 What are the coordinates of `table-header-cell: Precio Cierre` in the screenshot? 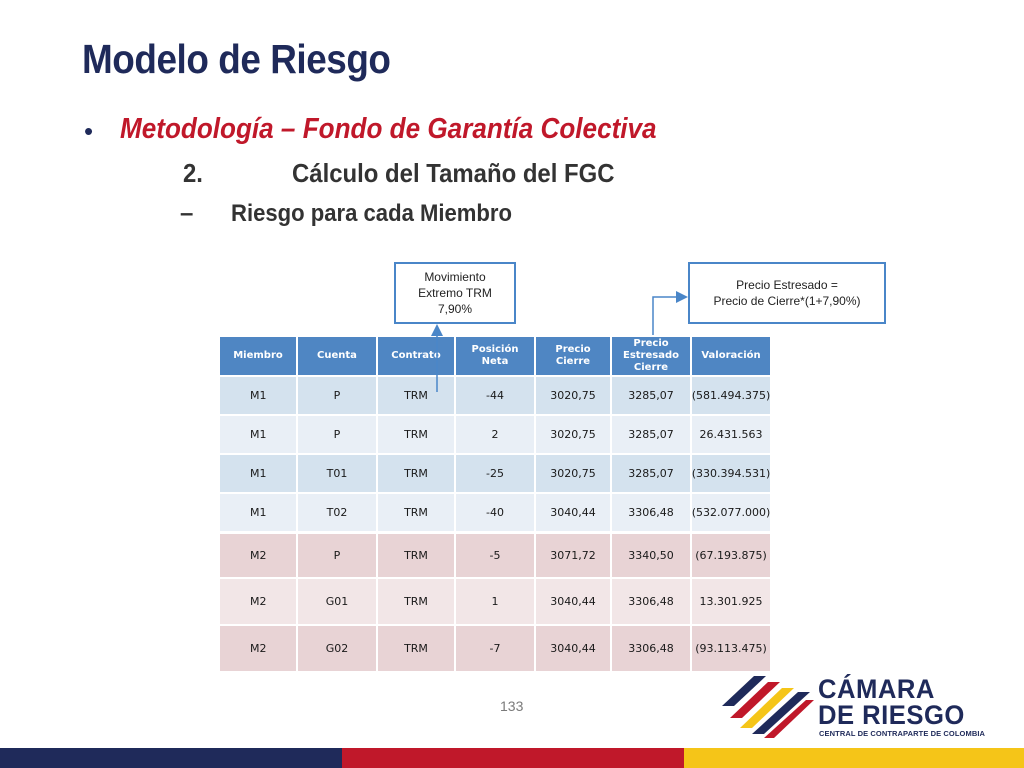 It's located at (574, 356).